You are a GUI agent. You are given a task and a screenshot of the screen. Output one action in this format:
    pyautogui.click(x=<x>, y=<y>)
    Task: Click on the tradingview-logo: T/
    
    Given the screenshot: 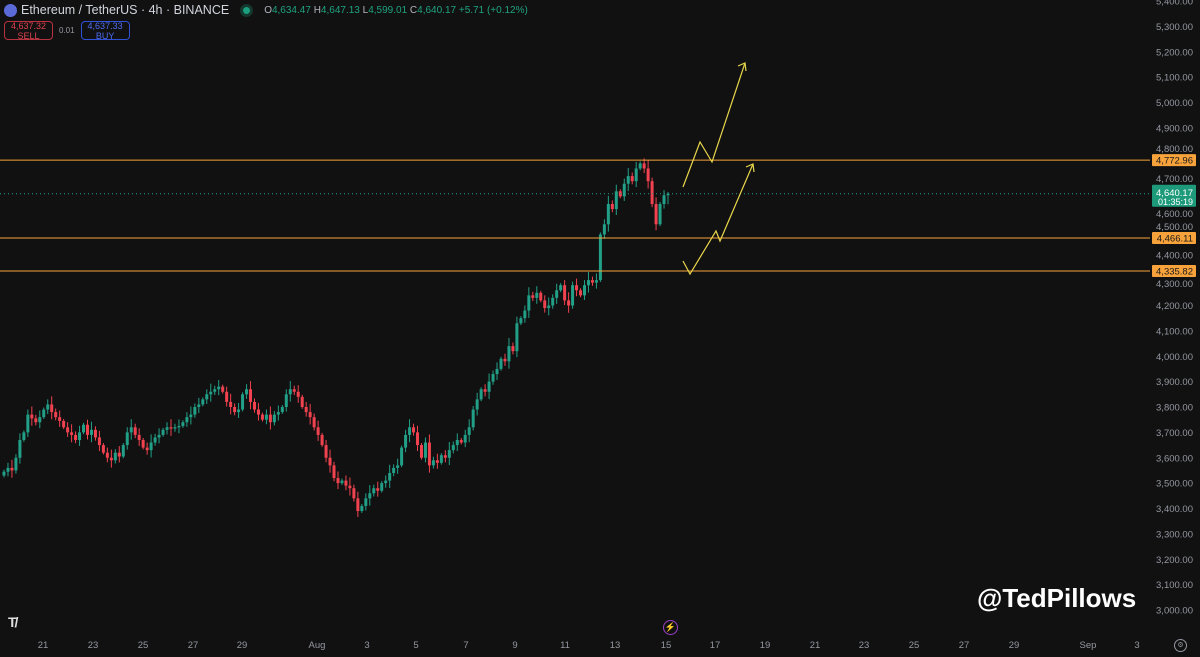 What is the action you would take?
    pyautogui.click(x=13, y=622)
    